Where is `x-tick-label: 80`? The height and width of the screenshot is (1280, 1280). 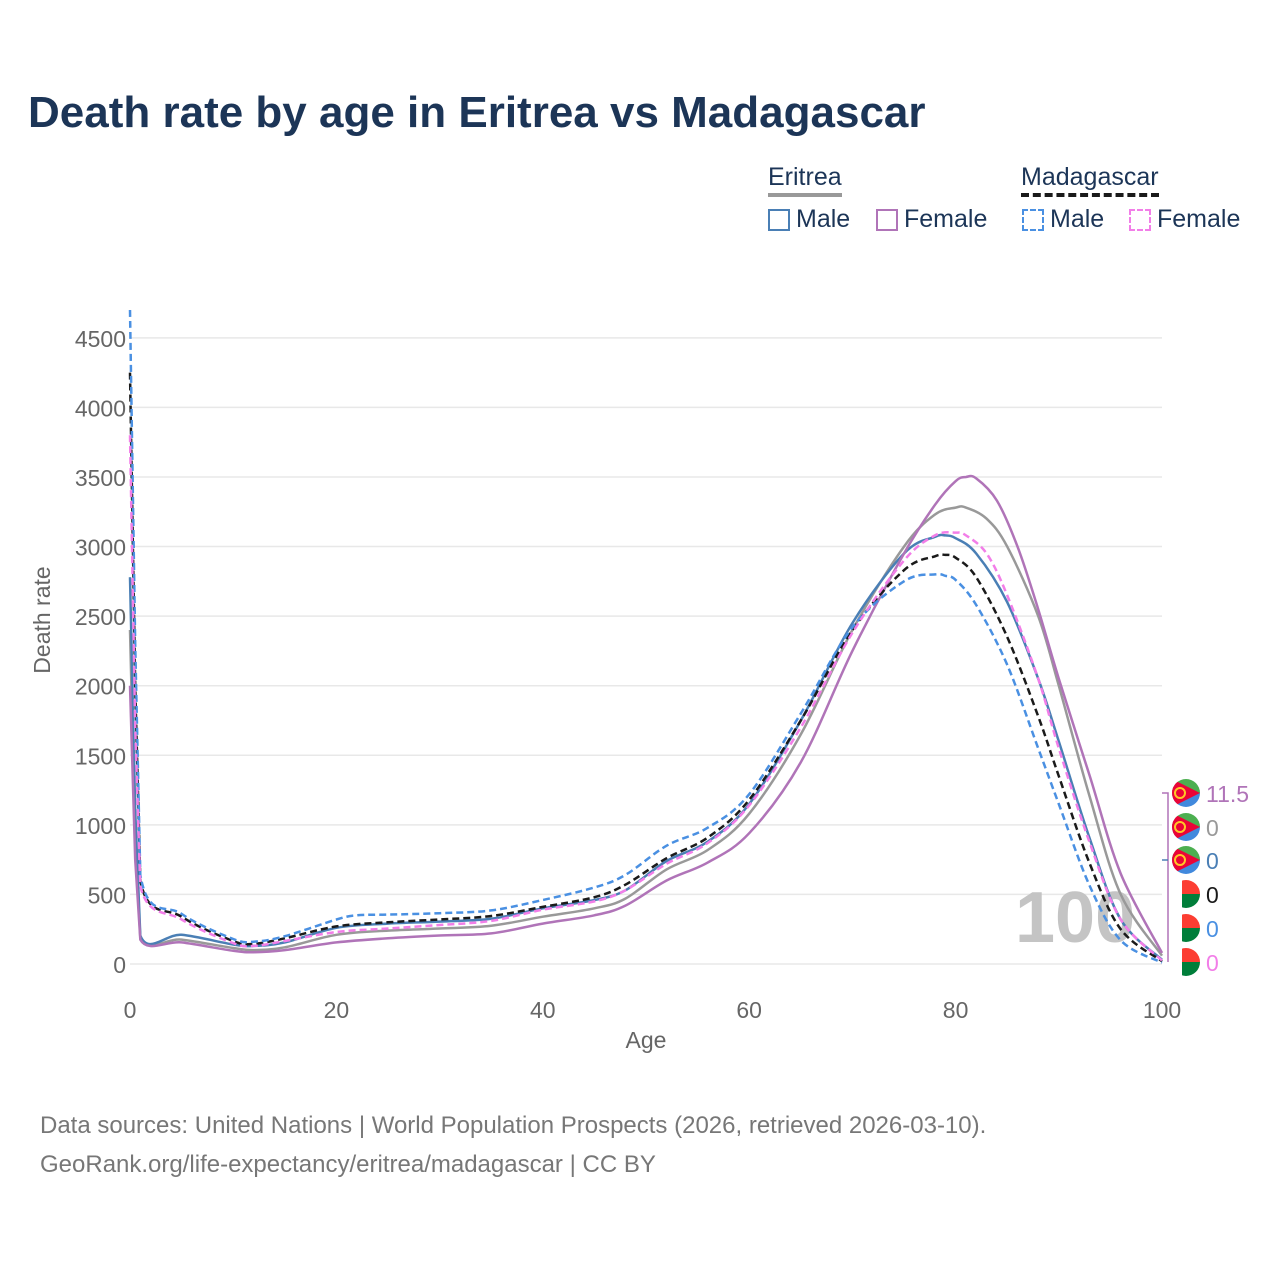 x-tick-label: 80 is located at coordinates (956, 1010).